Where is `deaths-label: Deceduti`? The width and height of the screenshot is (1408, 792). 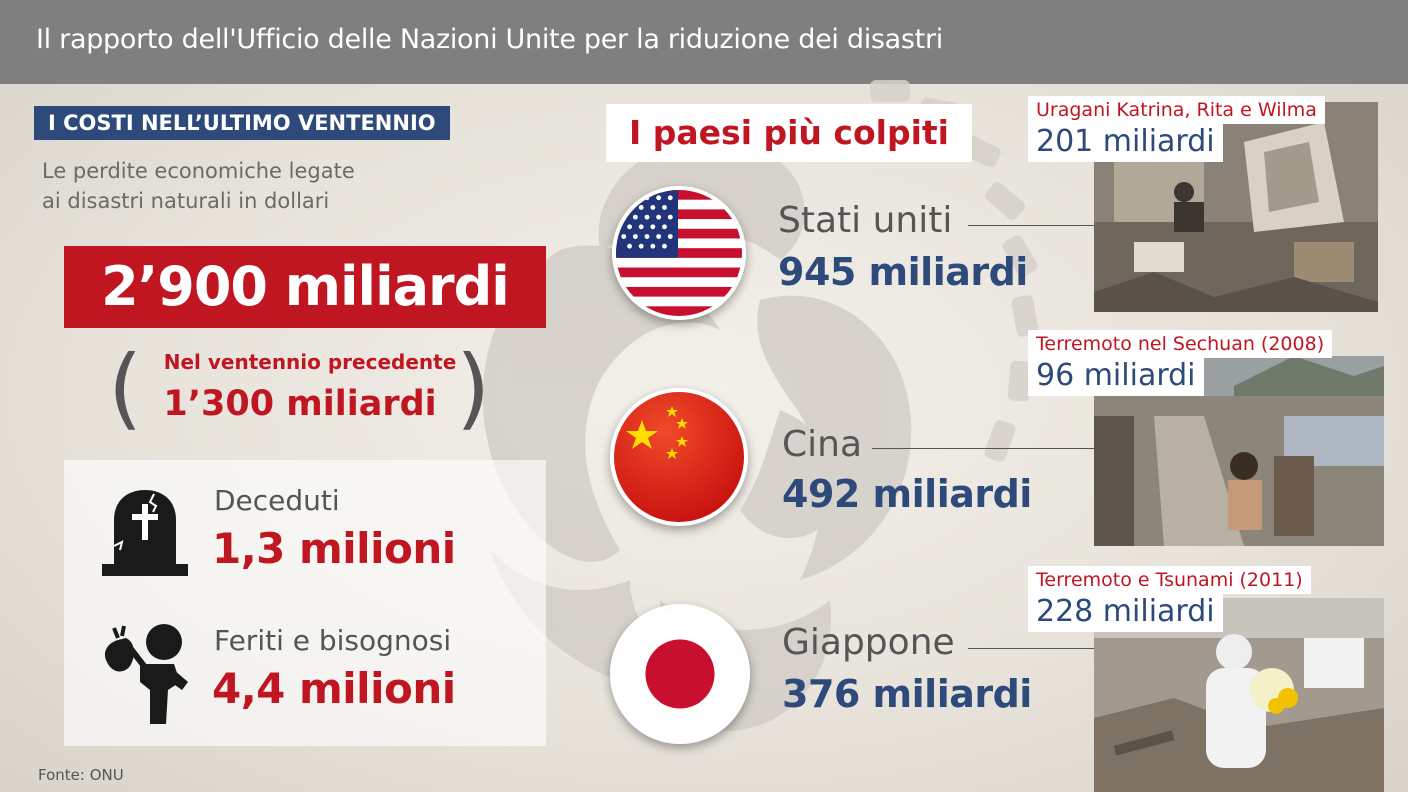 deaths-label: Deceduti is located at coordinates (277, 500).